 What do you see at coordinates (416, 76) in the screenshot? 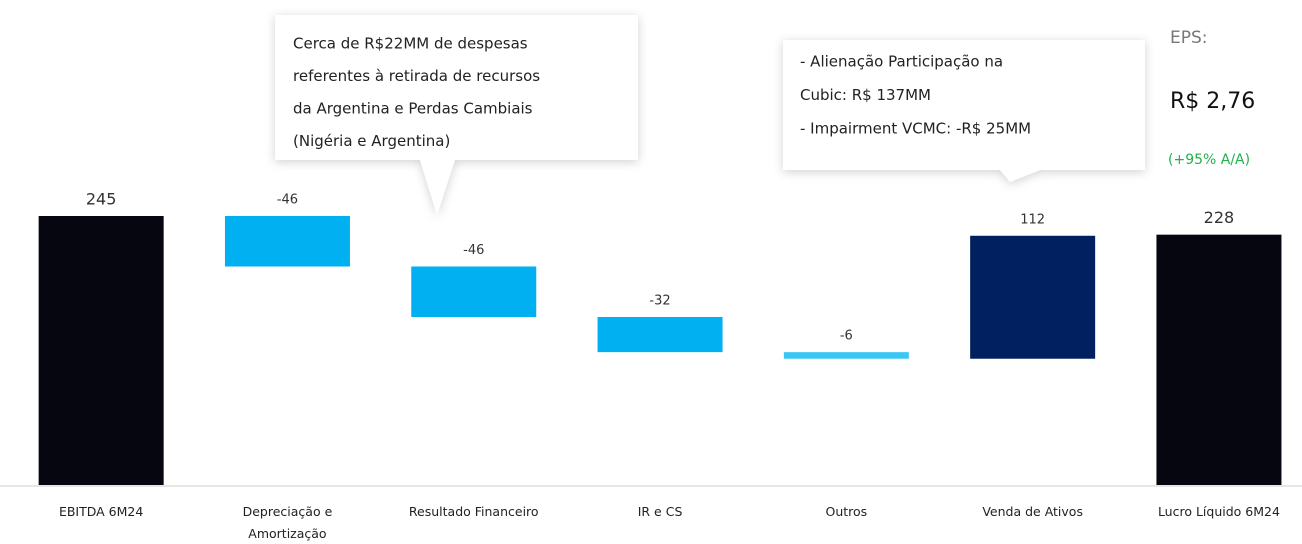
I see `annotation-line: referentes à retirada de recursos` at bounding box center [416, 76].